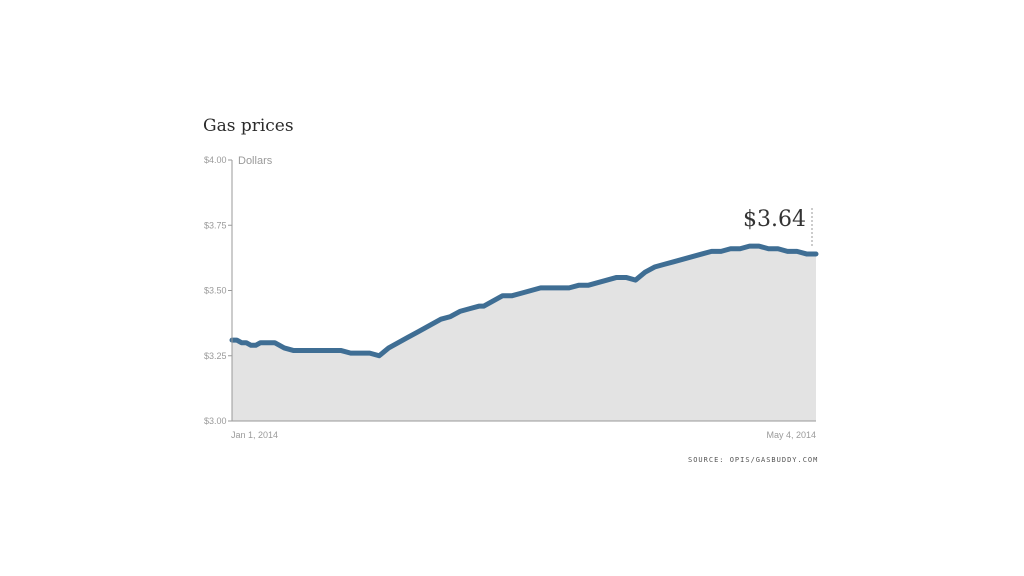 Image resolution: width=1024 pixels, height=576 pixels. What do you see at coordinates (215, 356) in the screenshot?
I see `y-tick-label: $3.25` at bounding box center [215, 356].